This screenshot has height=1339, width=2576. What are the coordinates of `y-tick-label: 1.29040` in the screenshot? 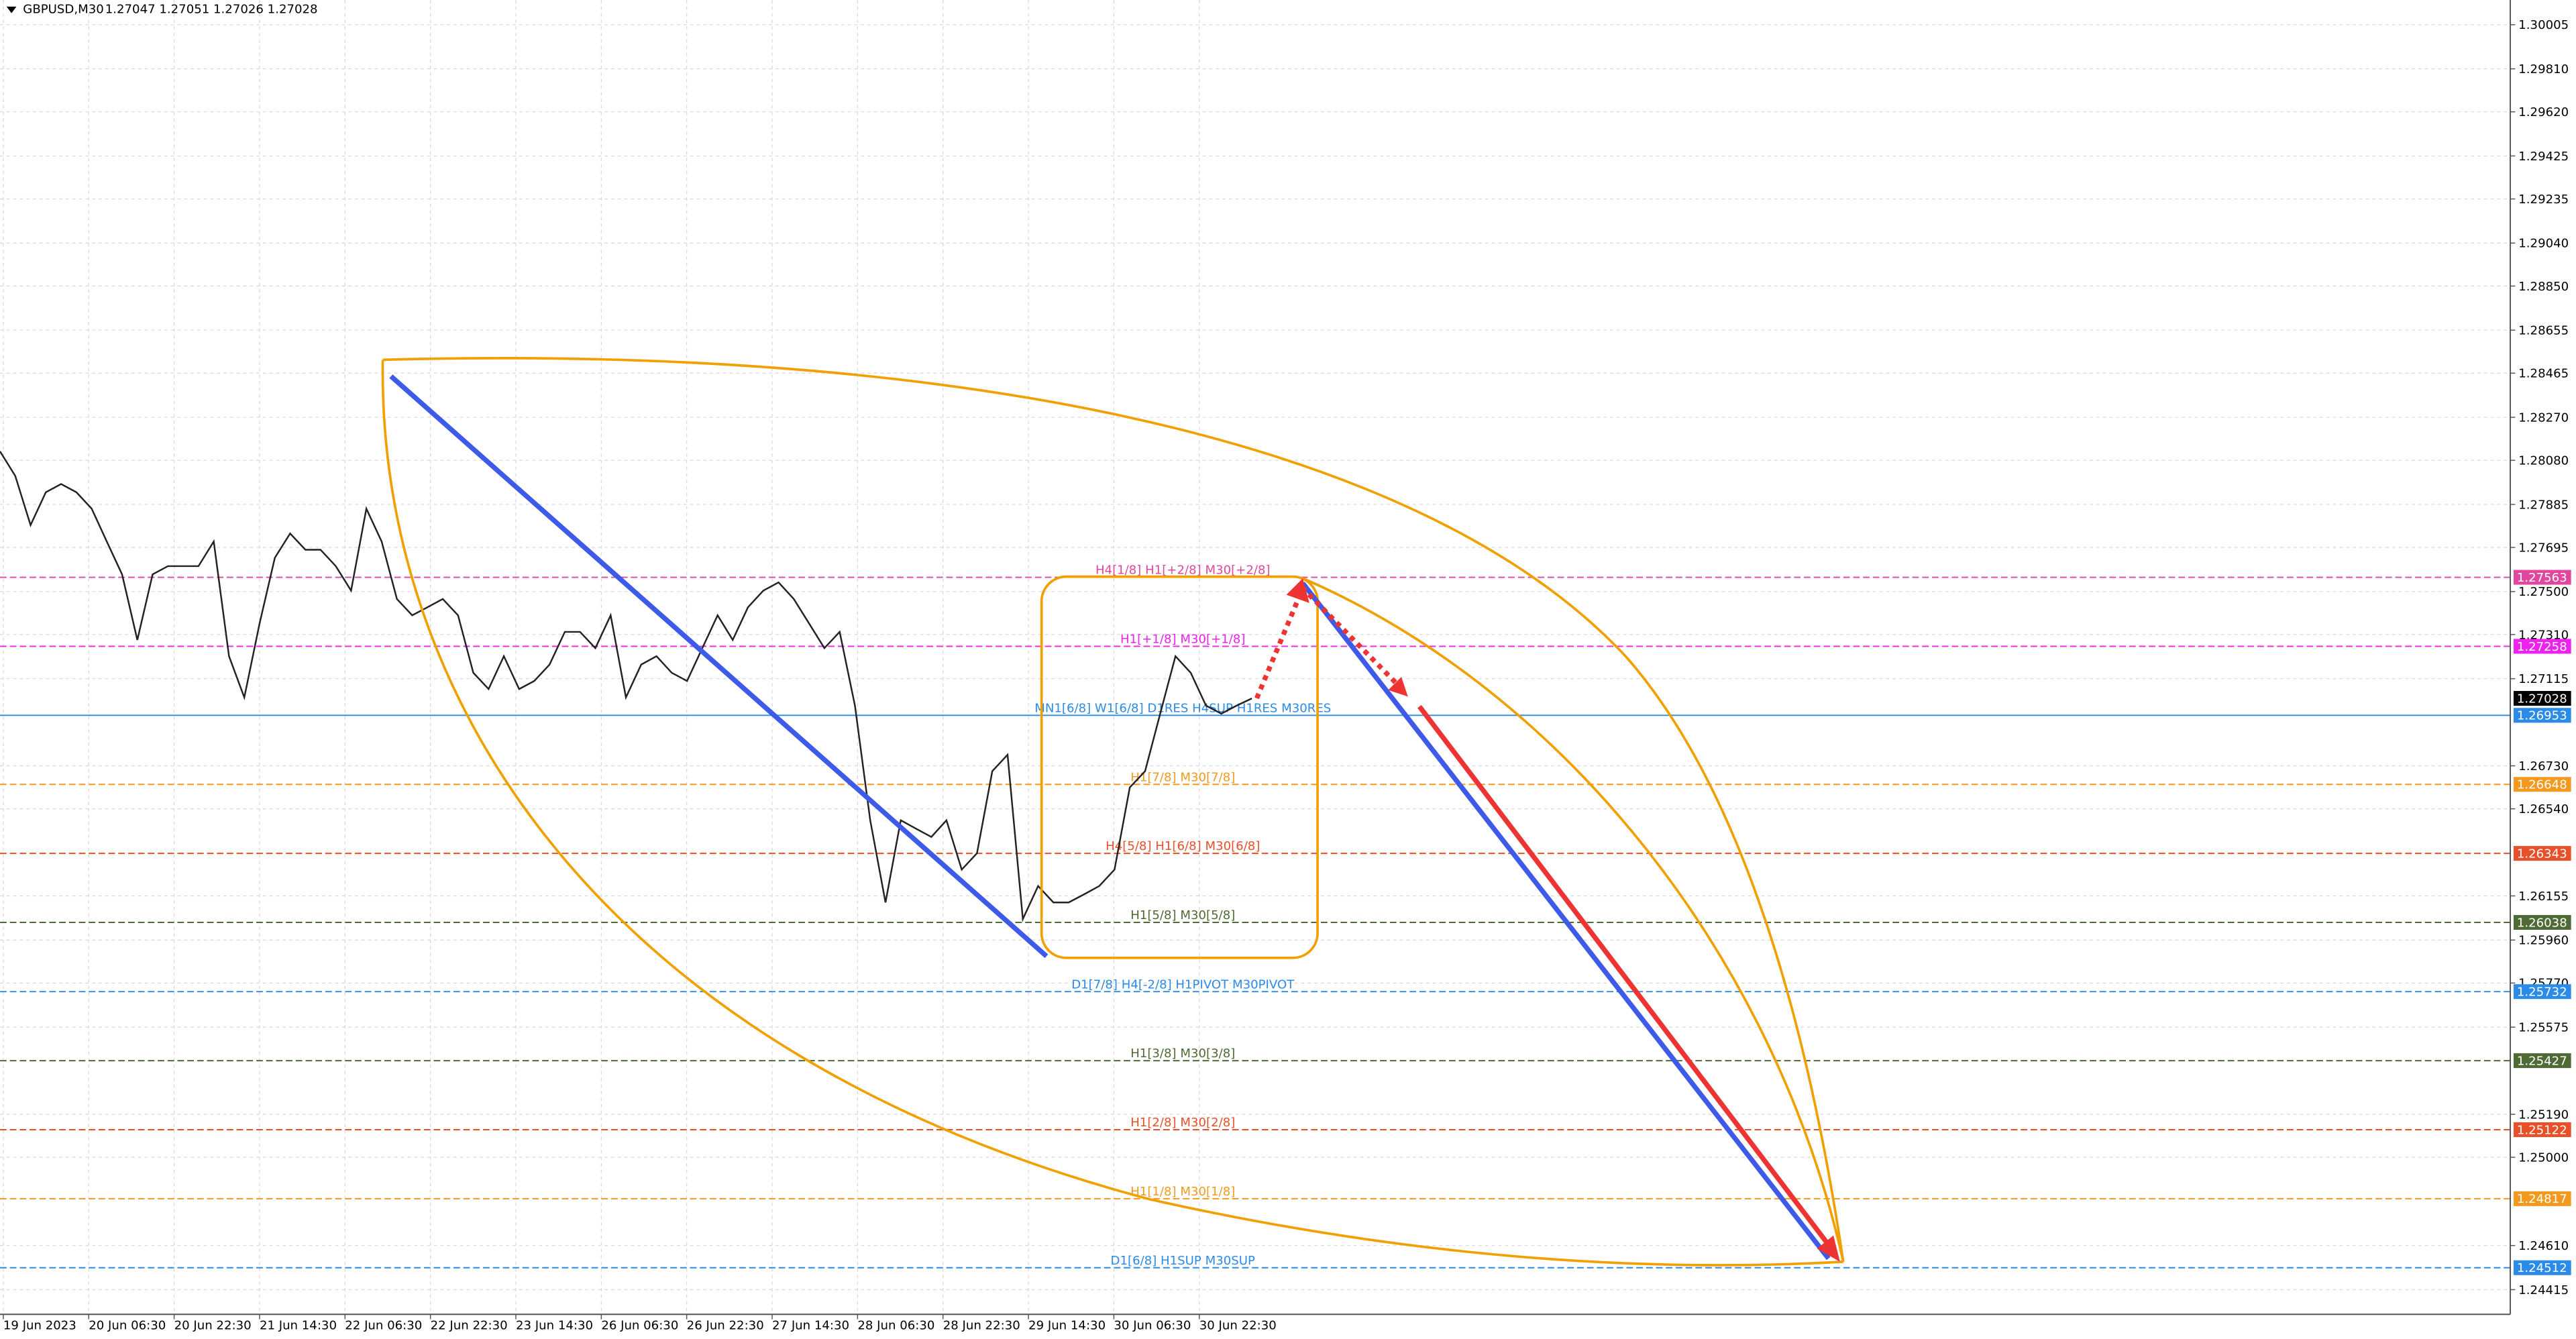 It's located at (2543, 244).